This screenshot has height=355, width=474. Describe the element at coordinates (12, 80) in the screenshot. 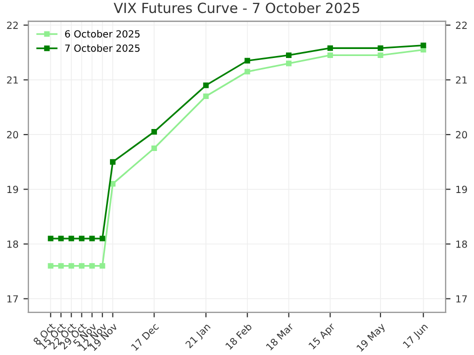

I see `y-tick-label: 21` at that location.